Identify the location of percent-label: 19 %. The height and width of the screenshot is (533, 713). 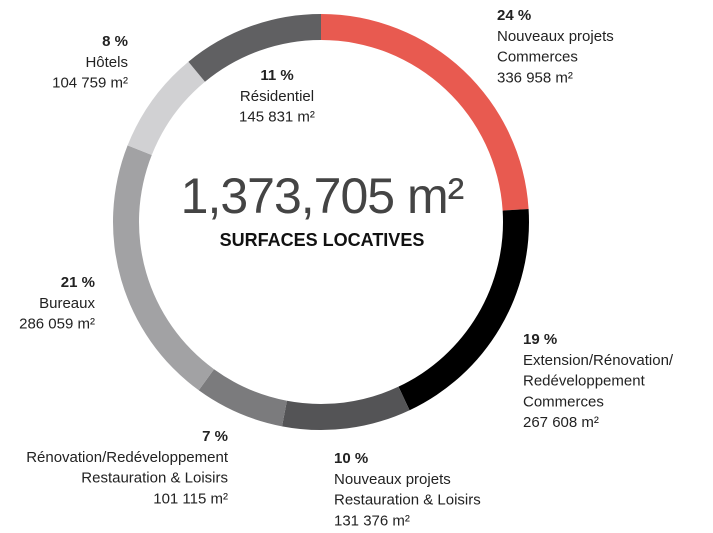
(540, 339).